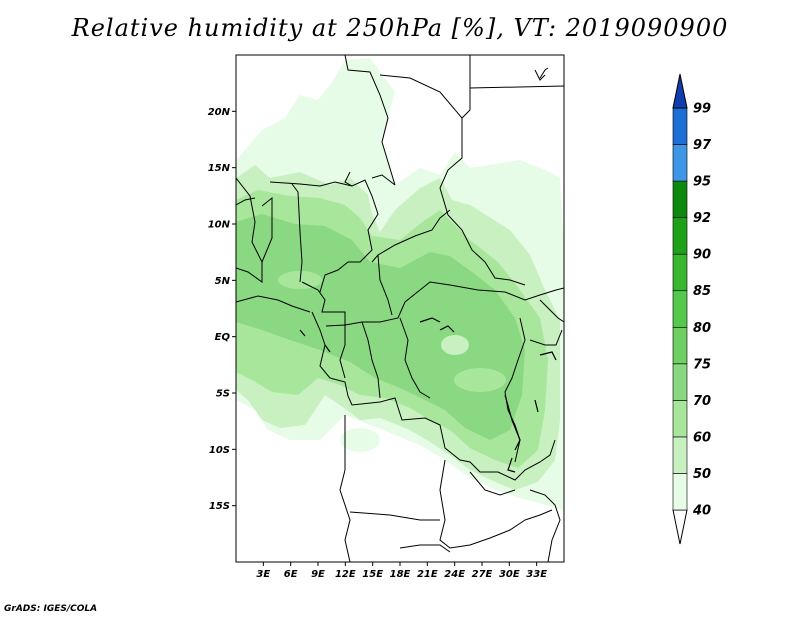  I want to click on lat-tick-label: EQ, so click(223, 337).